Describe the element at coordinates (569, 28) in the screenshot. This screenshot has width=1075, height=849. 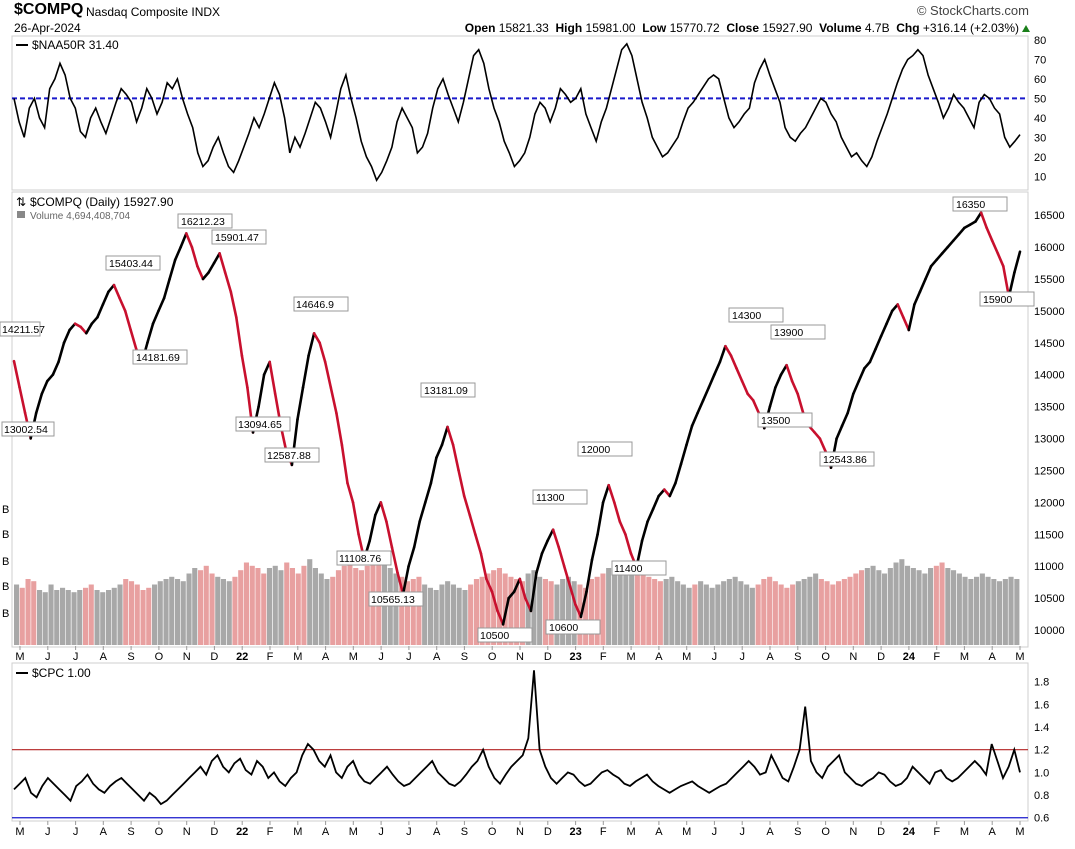
I see `high-label: High` at that location.